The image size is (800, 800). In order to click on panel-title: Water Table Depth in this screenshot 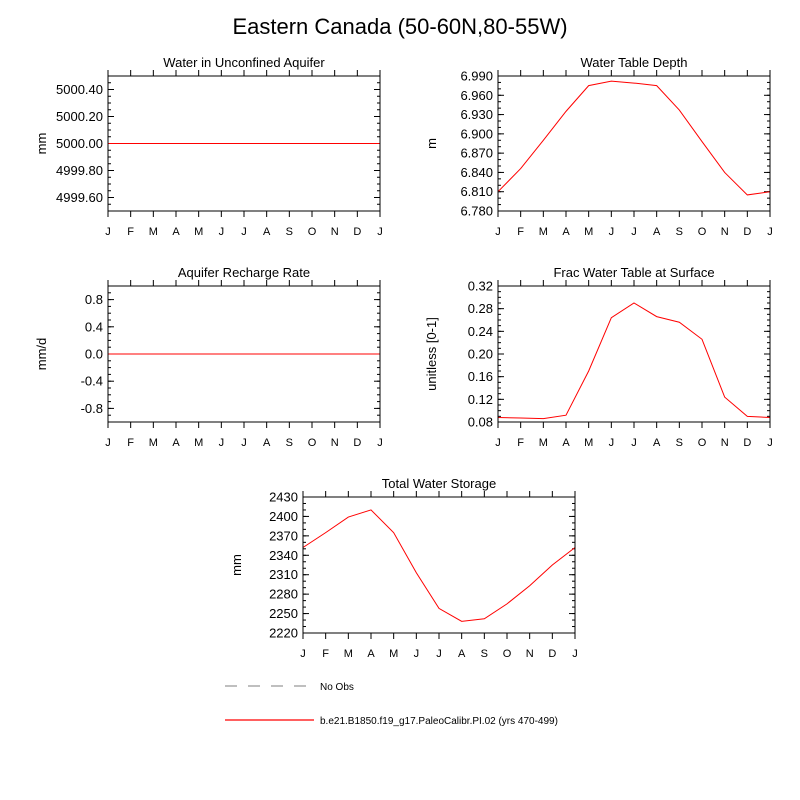, I will do `click(634, 62)`.